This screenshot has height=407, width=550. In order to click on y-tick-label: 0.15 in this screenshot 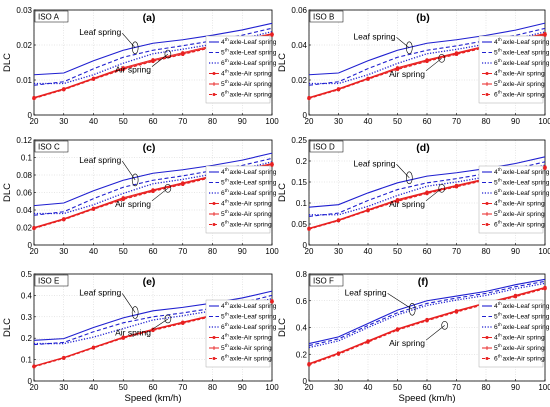, I will do `click(299, 182)`.